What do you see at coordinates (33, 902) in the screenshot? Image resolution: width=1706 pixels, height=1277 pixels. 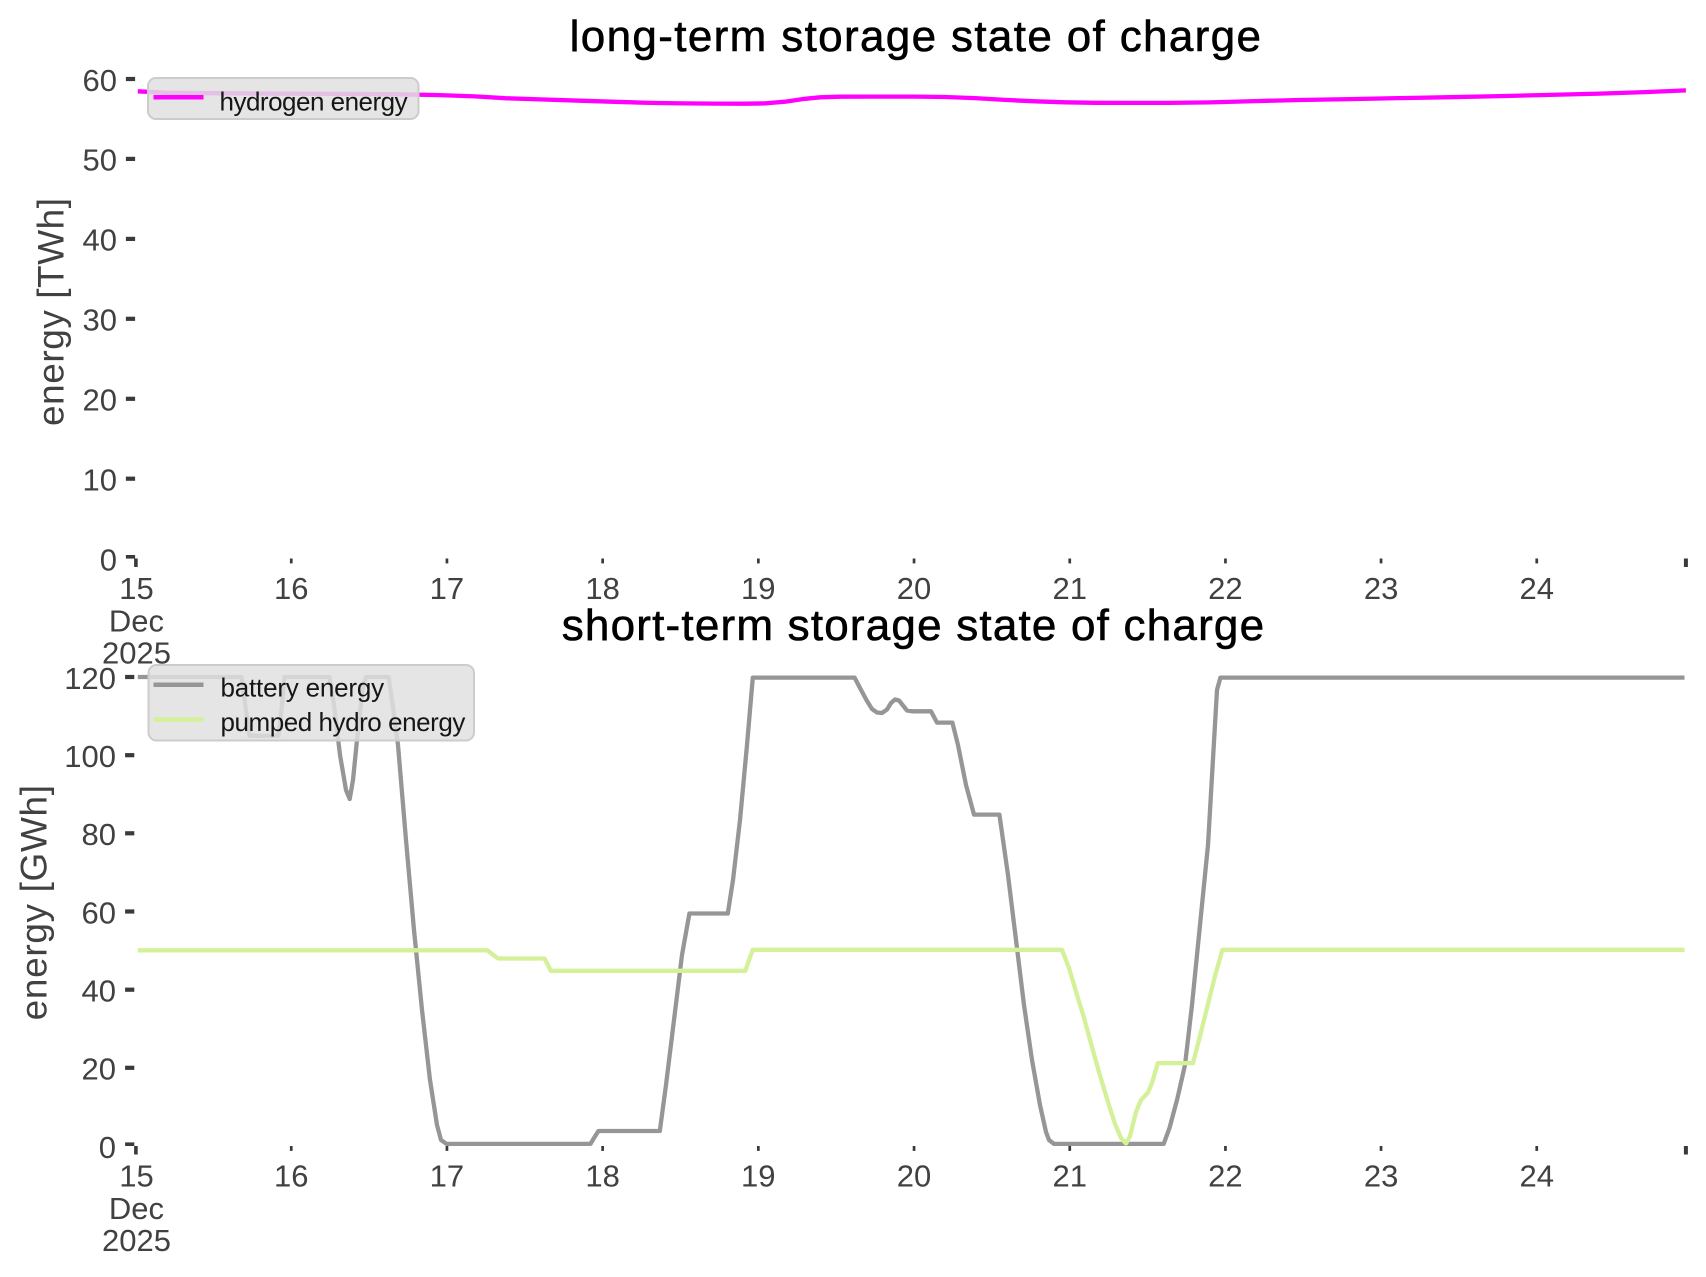 I see `svg-text: energy [GWh]` at bounding box center [33, 902].